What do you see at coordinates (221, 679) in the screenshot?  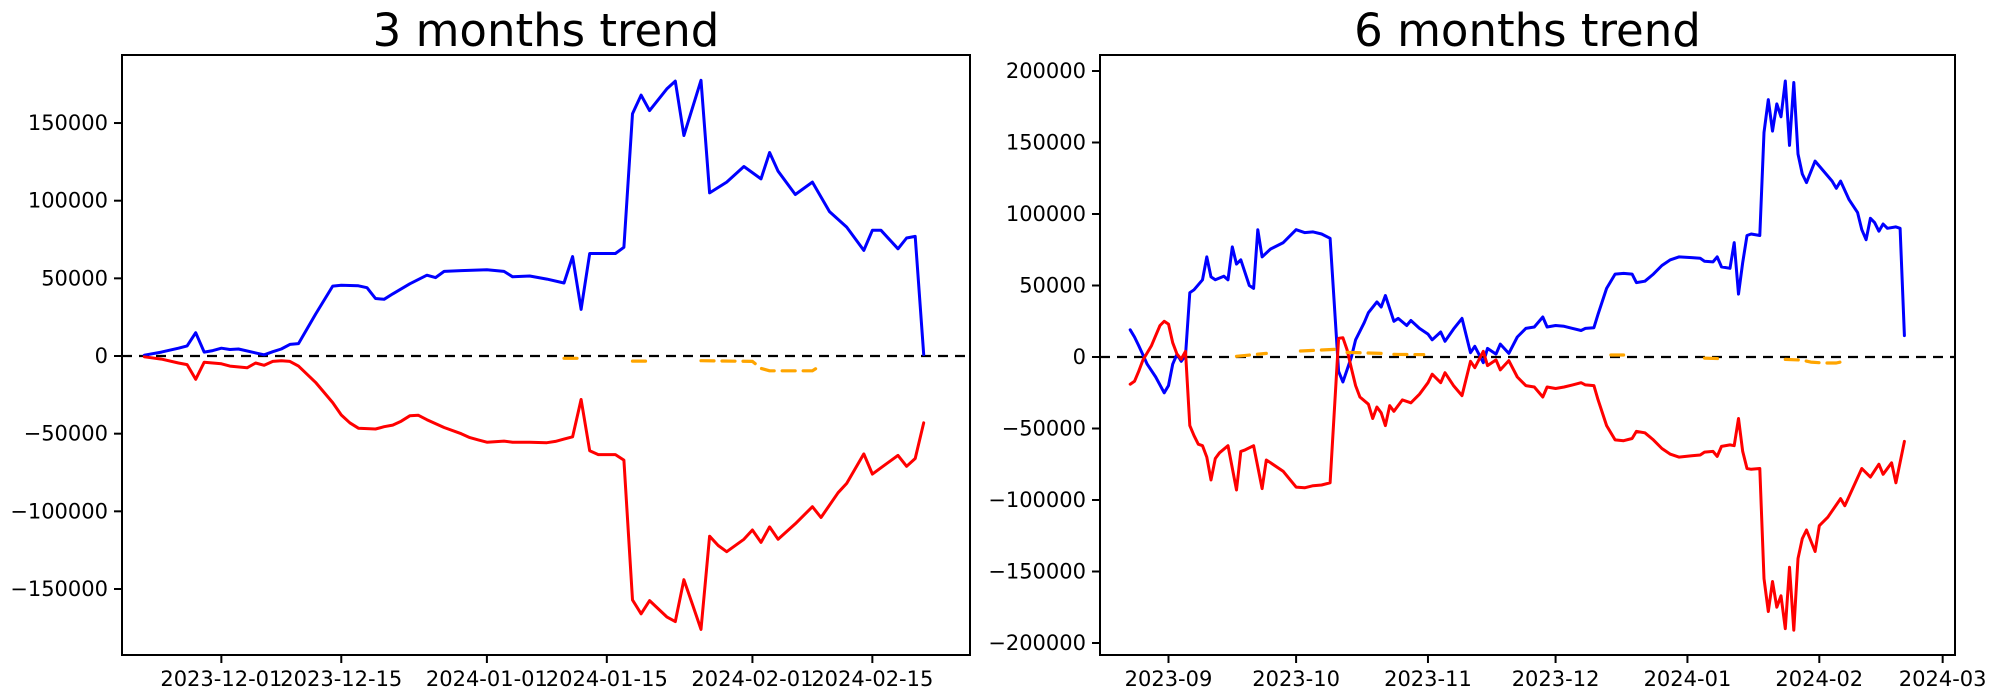 I see `x-tick-label: 2023-12-01` at bounding box center [221, 679].